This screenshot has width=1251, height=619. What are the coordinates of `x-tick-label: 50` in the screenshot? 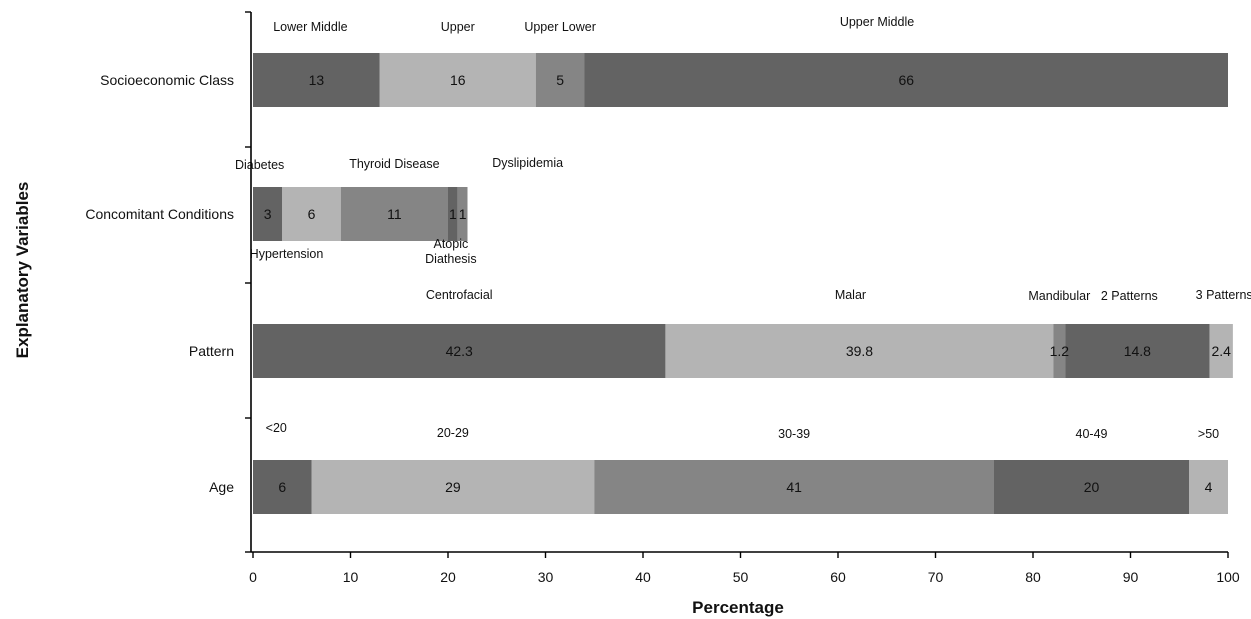 It's located at (741, 577).